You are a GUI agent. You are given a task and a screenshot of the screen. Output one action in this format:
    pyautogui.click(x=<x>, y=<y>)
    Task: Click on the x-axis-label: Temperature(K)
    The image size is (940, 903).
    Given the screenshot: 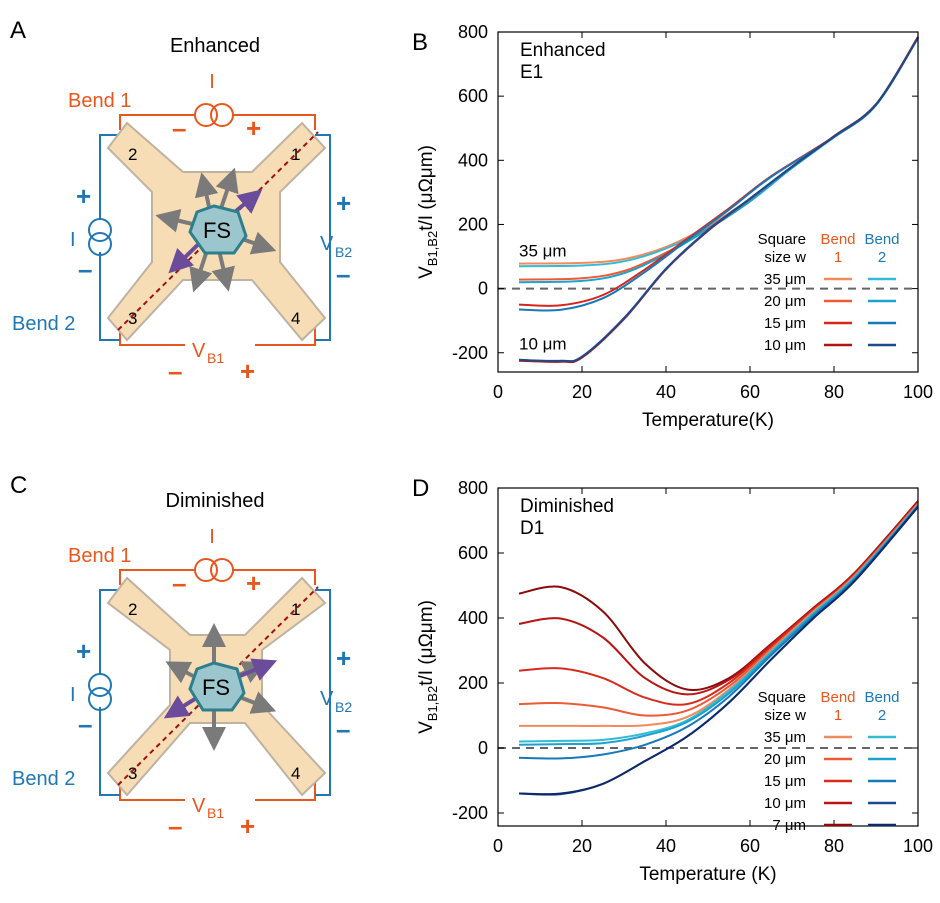 What is the action you would take?
    pyautogui.click(x=708, y=420)
    